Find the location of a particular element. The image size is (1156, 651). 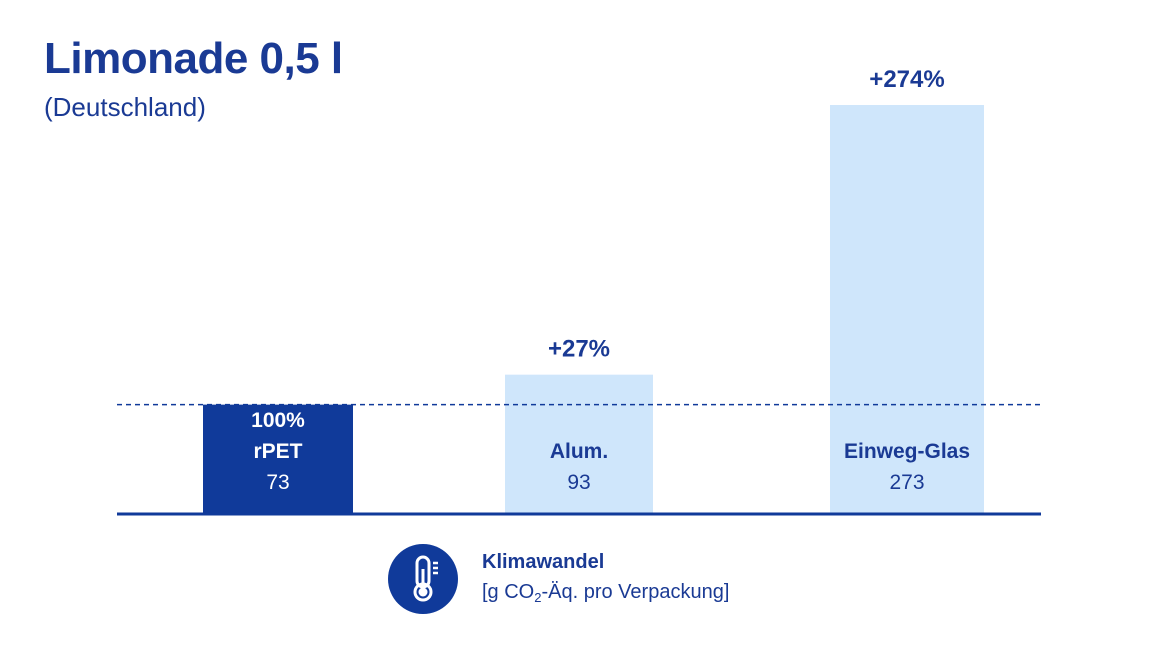

chart-title: Limonade 0,5 l is located at coordinates (193, 58).